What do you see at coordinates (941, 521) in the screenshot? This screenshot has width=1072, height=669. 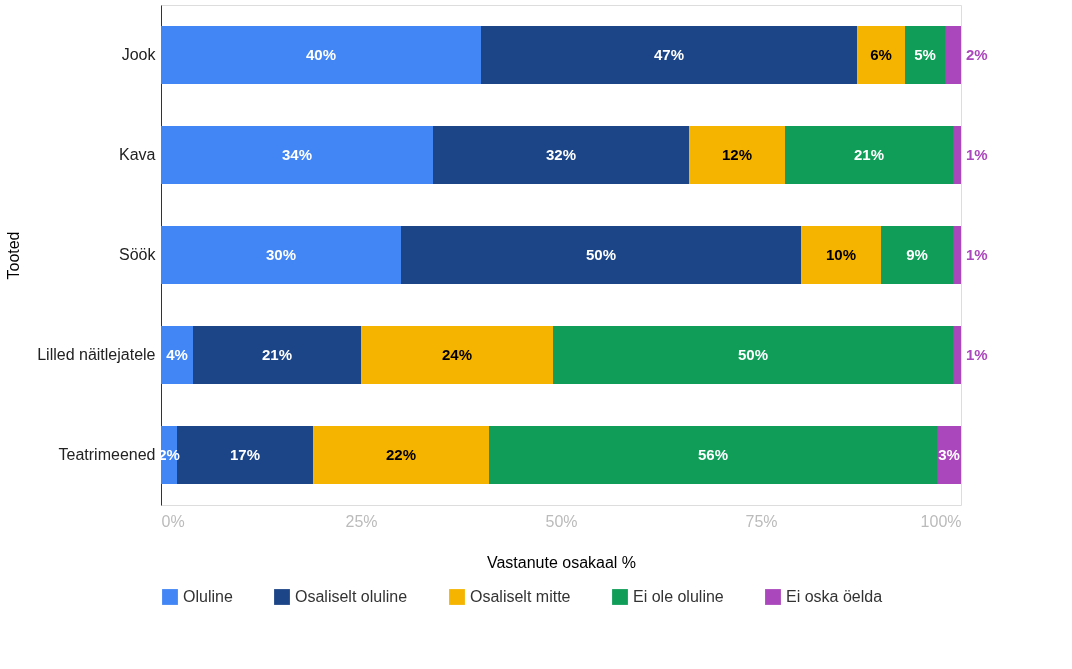 I see `x-tick-label: 100%` at bounding box center [941, 521].